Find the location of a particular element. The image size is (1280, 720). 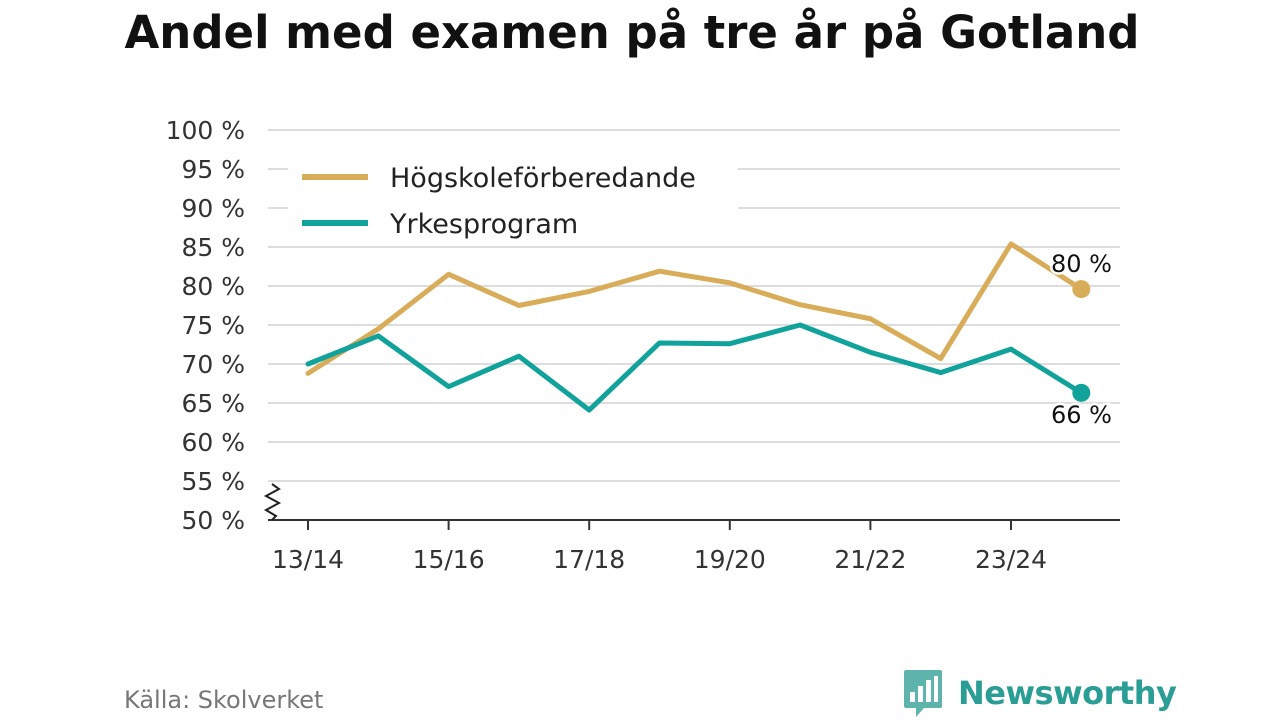

y-tick-label: 75 % is located at coordinates (213, 325).